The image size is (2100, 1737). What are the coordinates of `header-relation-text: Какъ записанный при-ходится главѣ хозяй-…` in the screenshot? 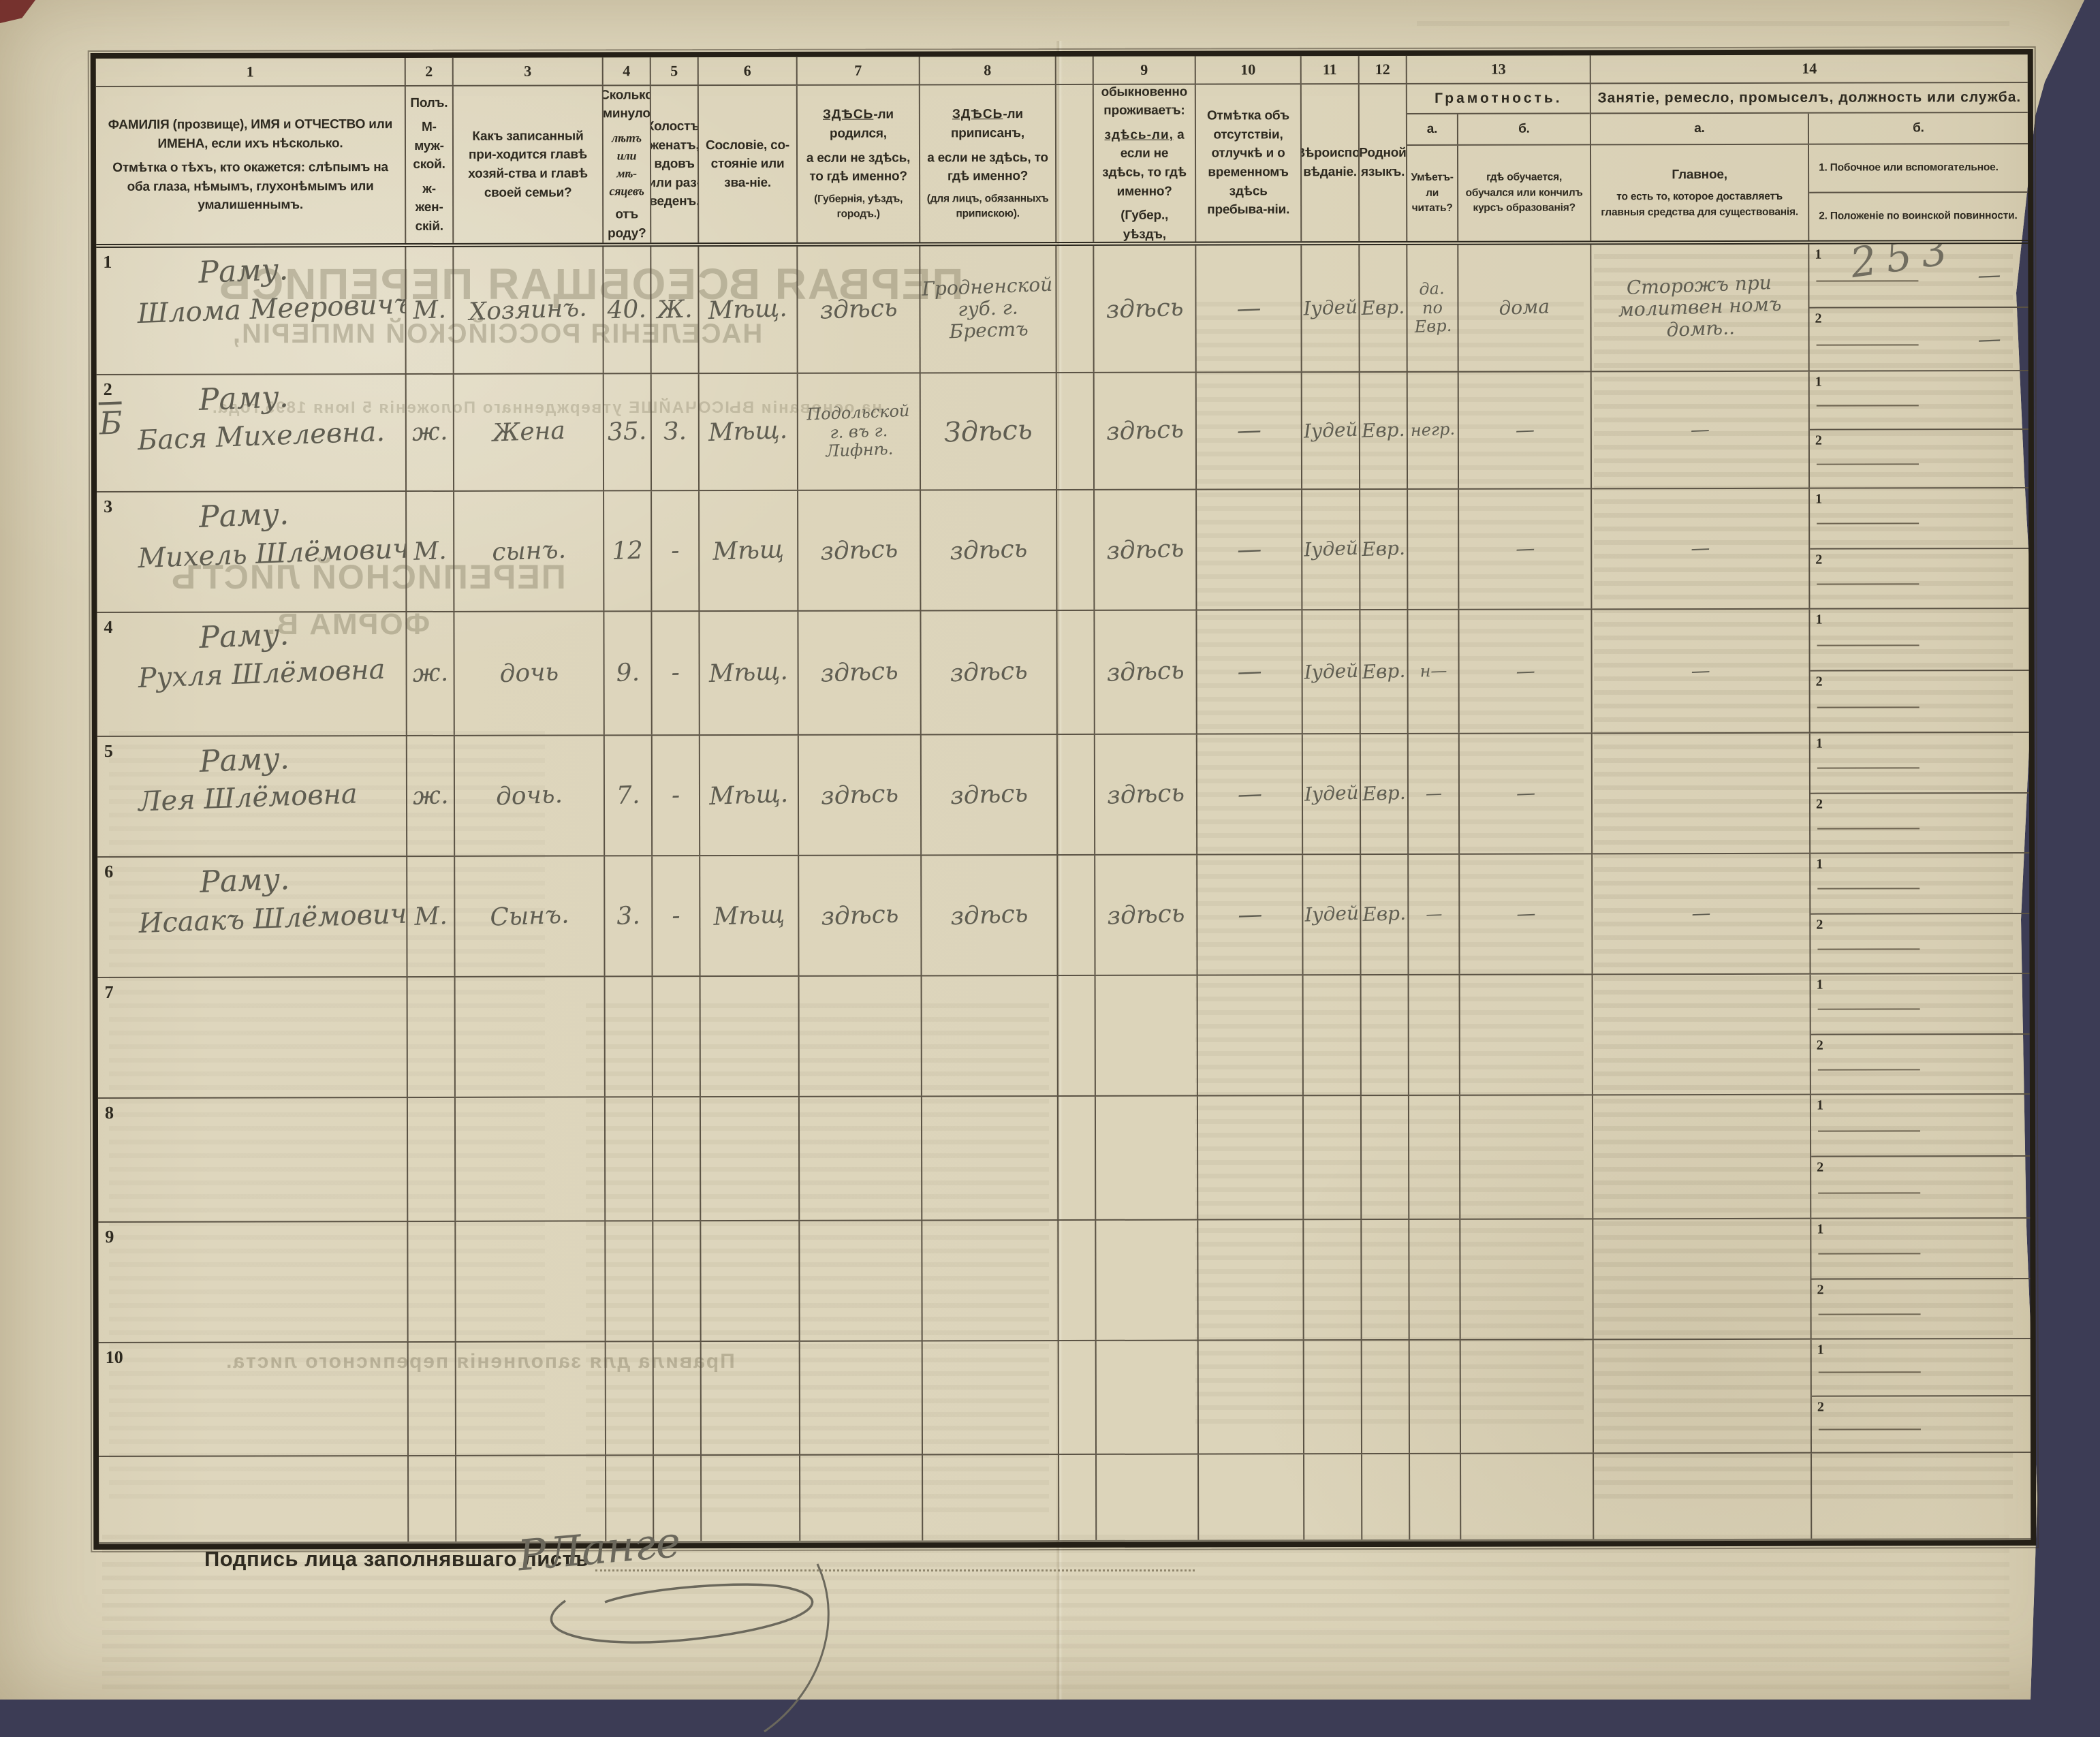 It's located at (528, 164).